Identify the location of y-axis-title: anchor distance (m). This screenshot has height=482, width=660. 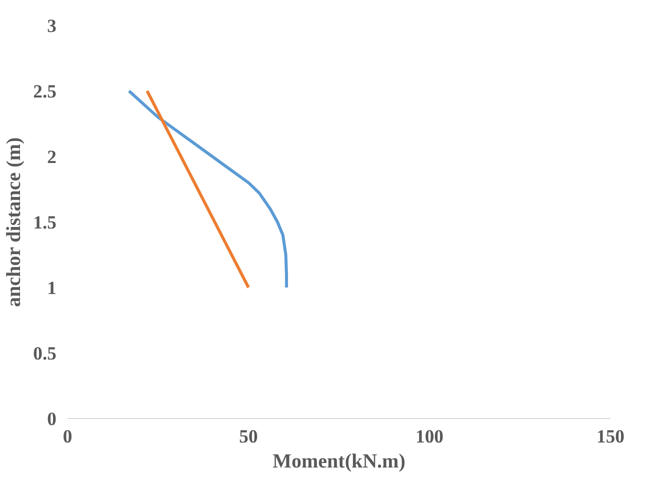
(14, 222).